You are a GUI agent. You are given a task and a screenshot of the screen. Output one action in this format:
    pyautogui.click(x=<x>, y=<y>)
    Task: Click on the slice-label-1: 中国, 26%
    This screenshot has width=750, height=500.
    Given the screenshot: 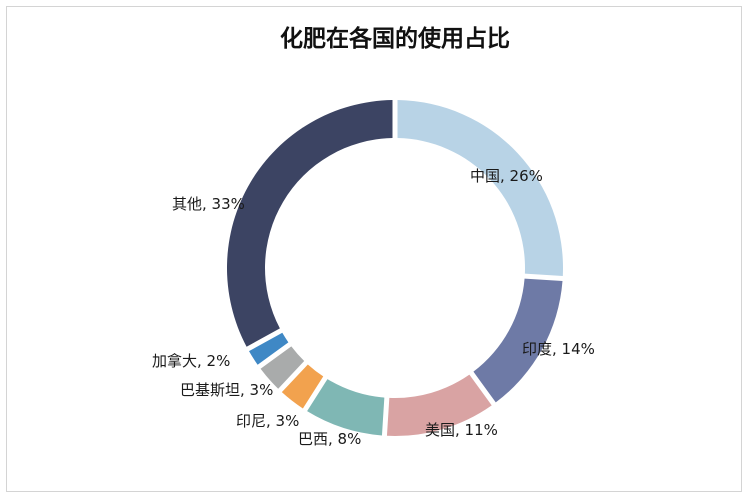 What is the action you would take?
    pyautogui.click(x=506, y=176)
    